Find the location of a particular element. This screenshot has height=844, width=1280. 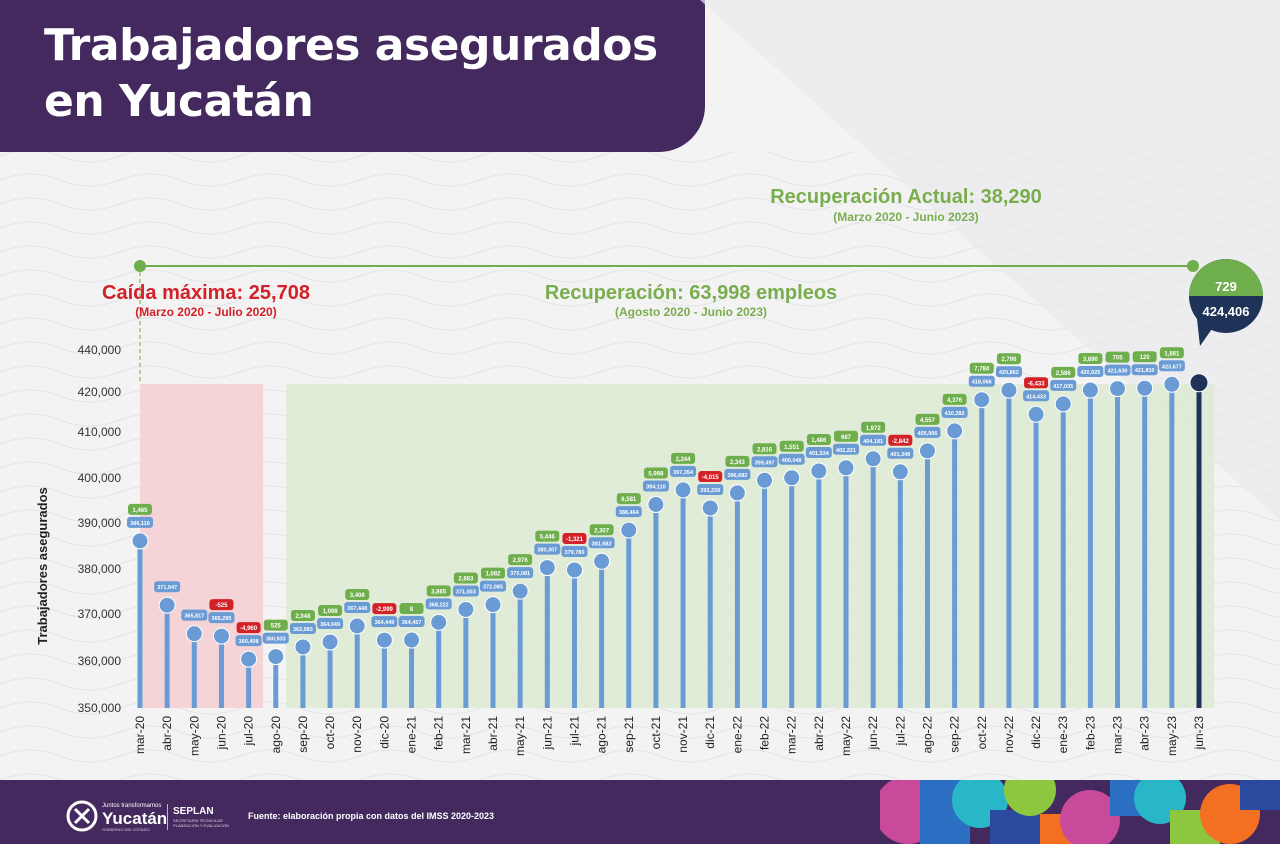

value-label: 410,282 is located at coordinates (955, 414).